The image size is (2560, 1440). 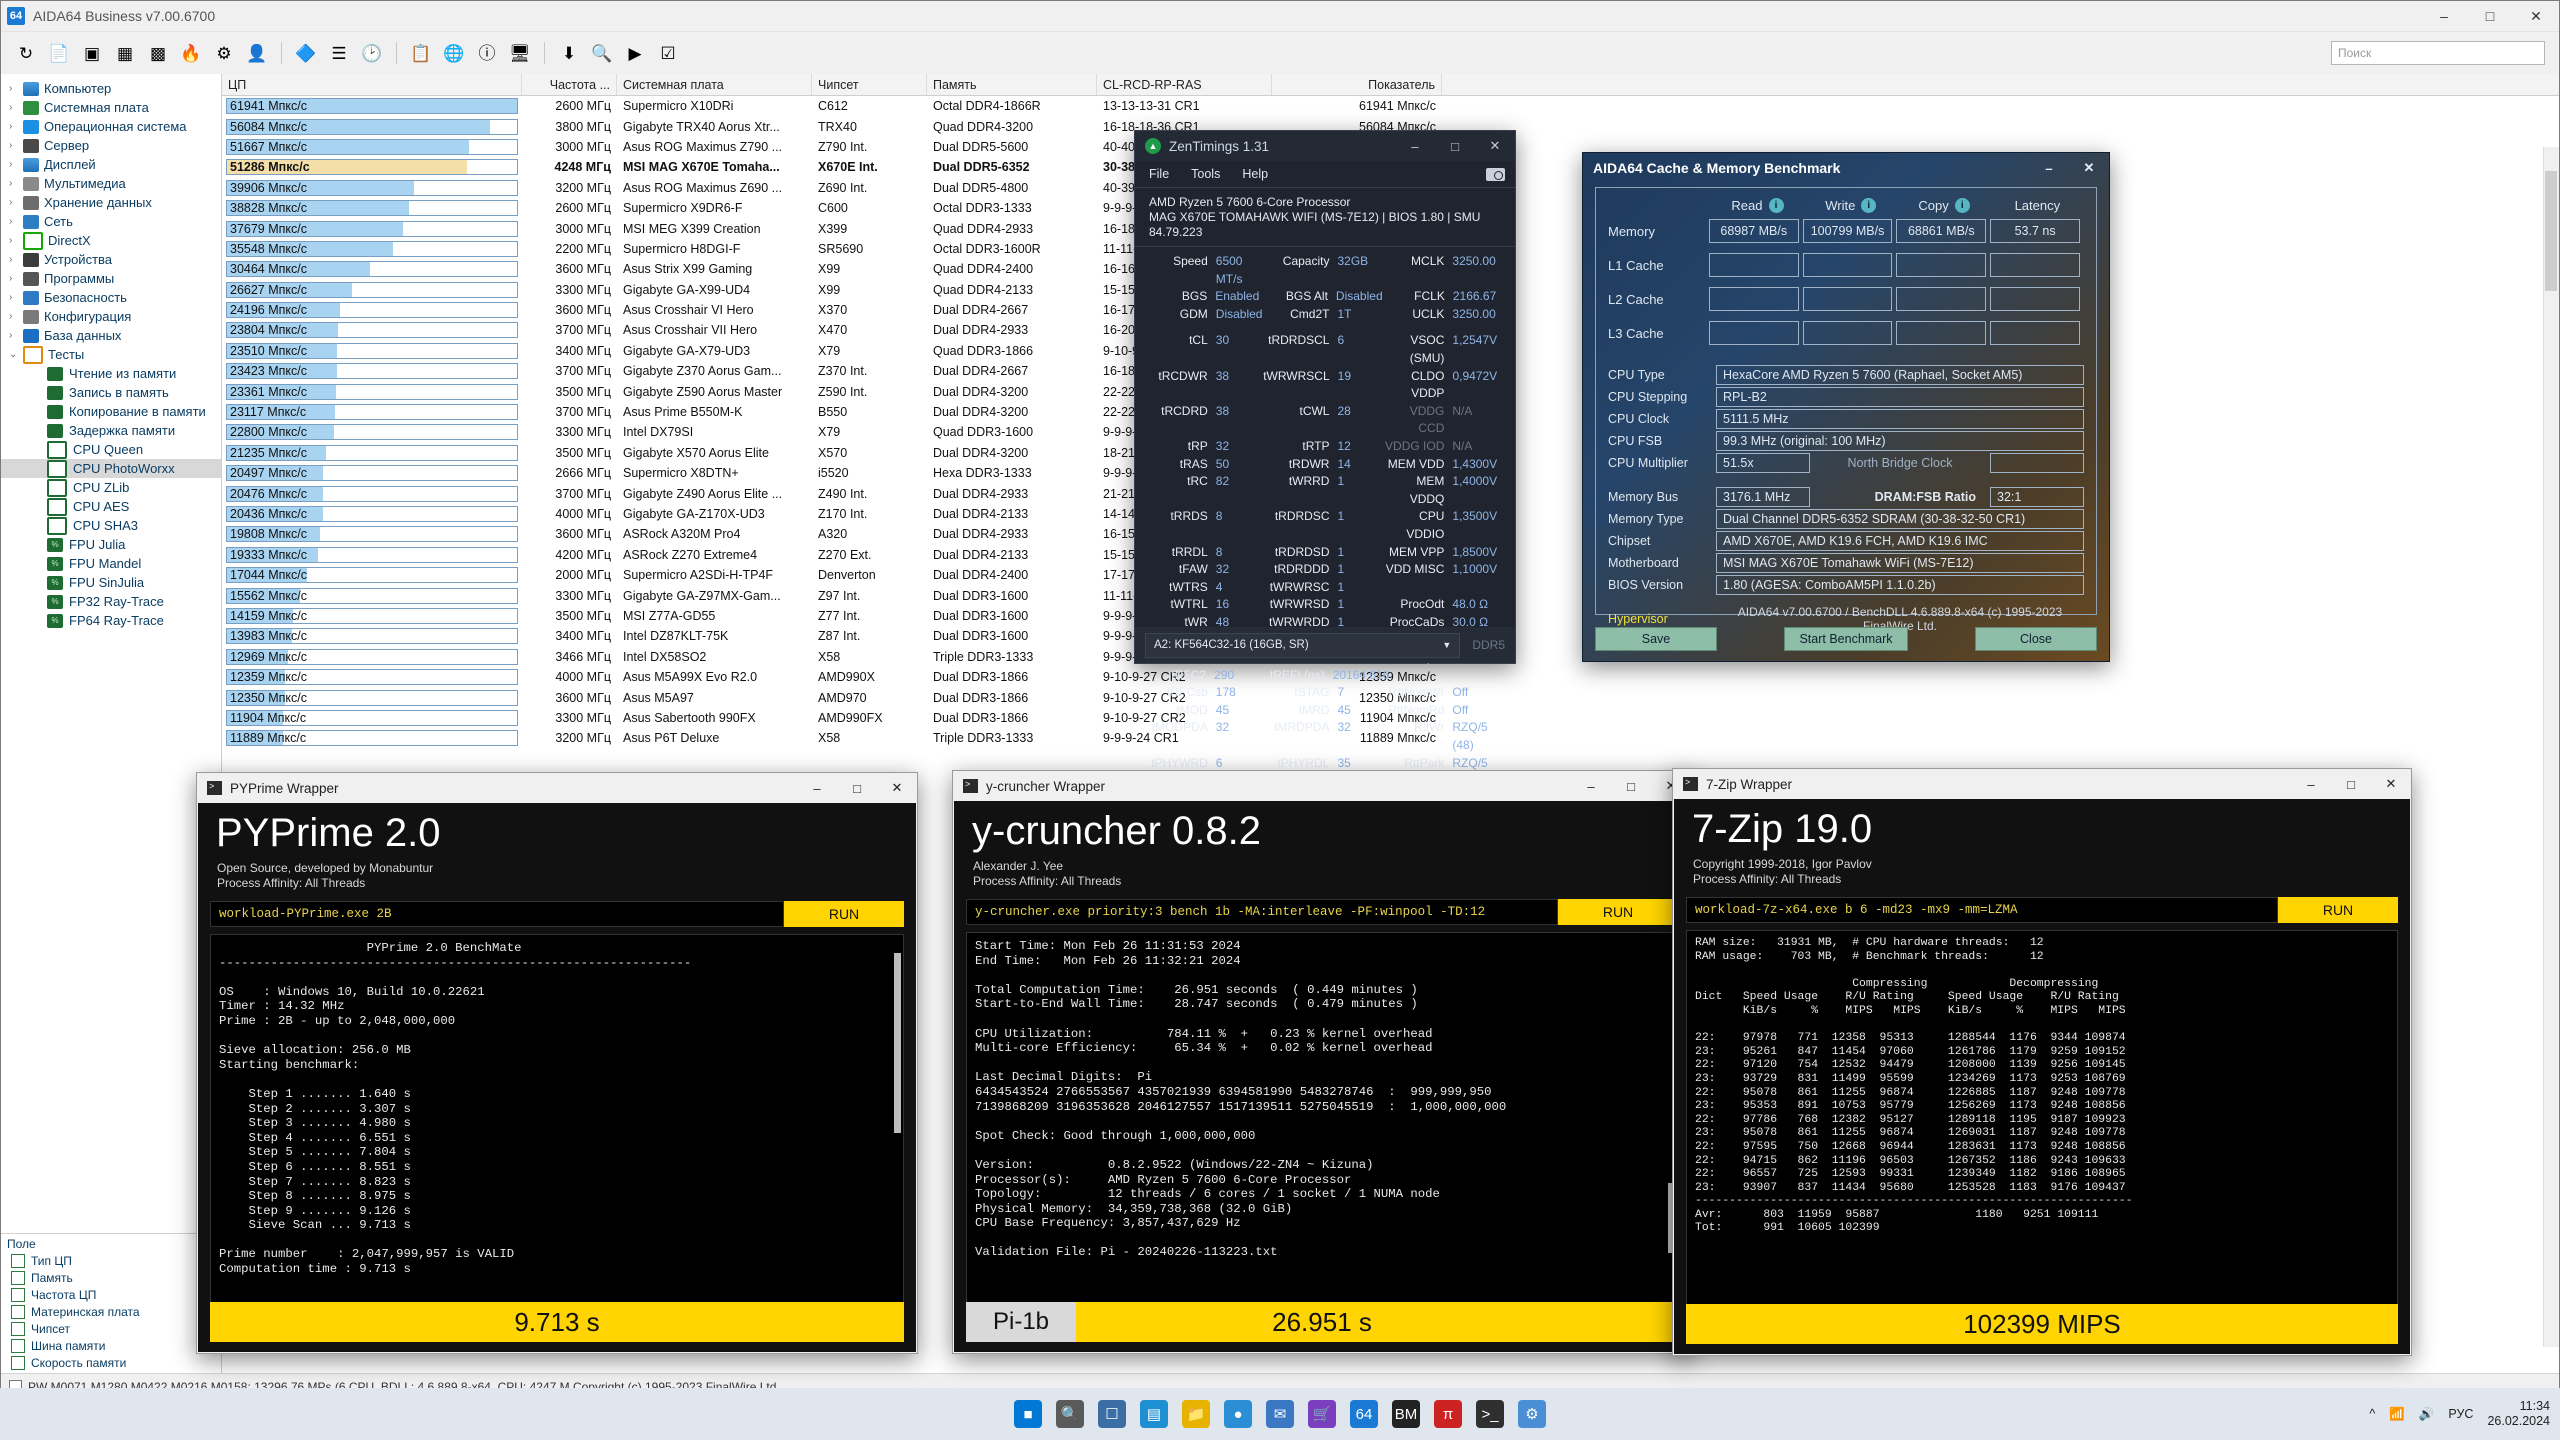 I want to click on menu-help: Help, so click(x=1255, y=174).